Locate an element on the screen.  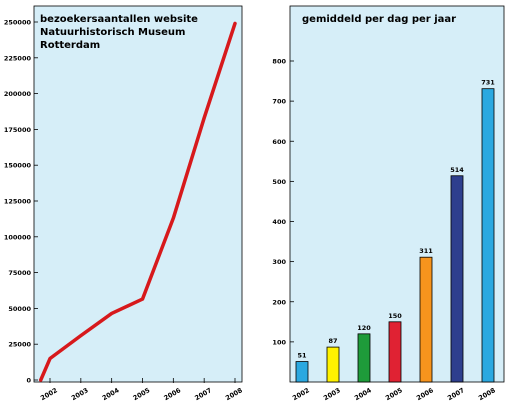
bar-data-label: 731 is located at coordinates (488, 83).